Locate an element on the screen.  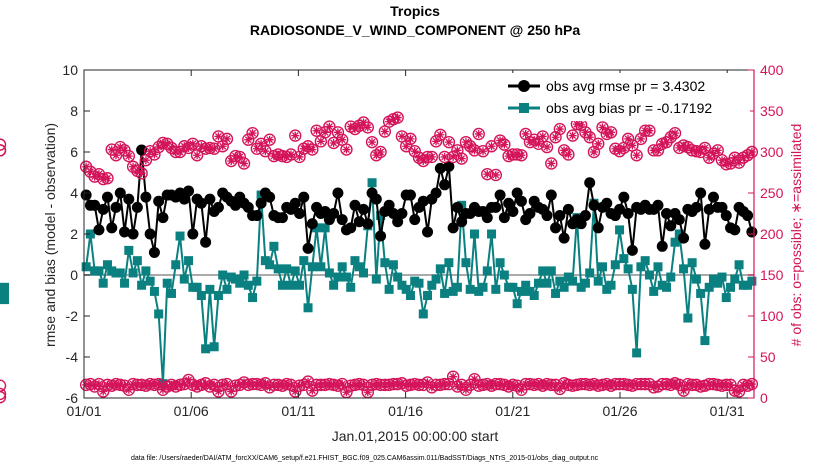
y-left-tick-label: 2 is located at coordinates (74, 234).